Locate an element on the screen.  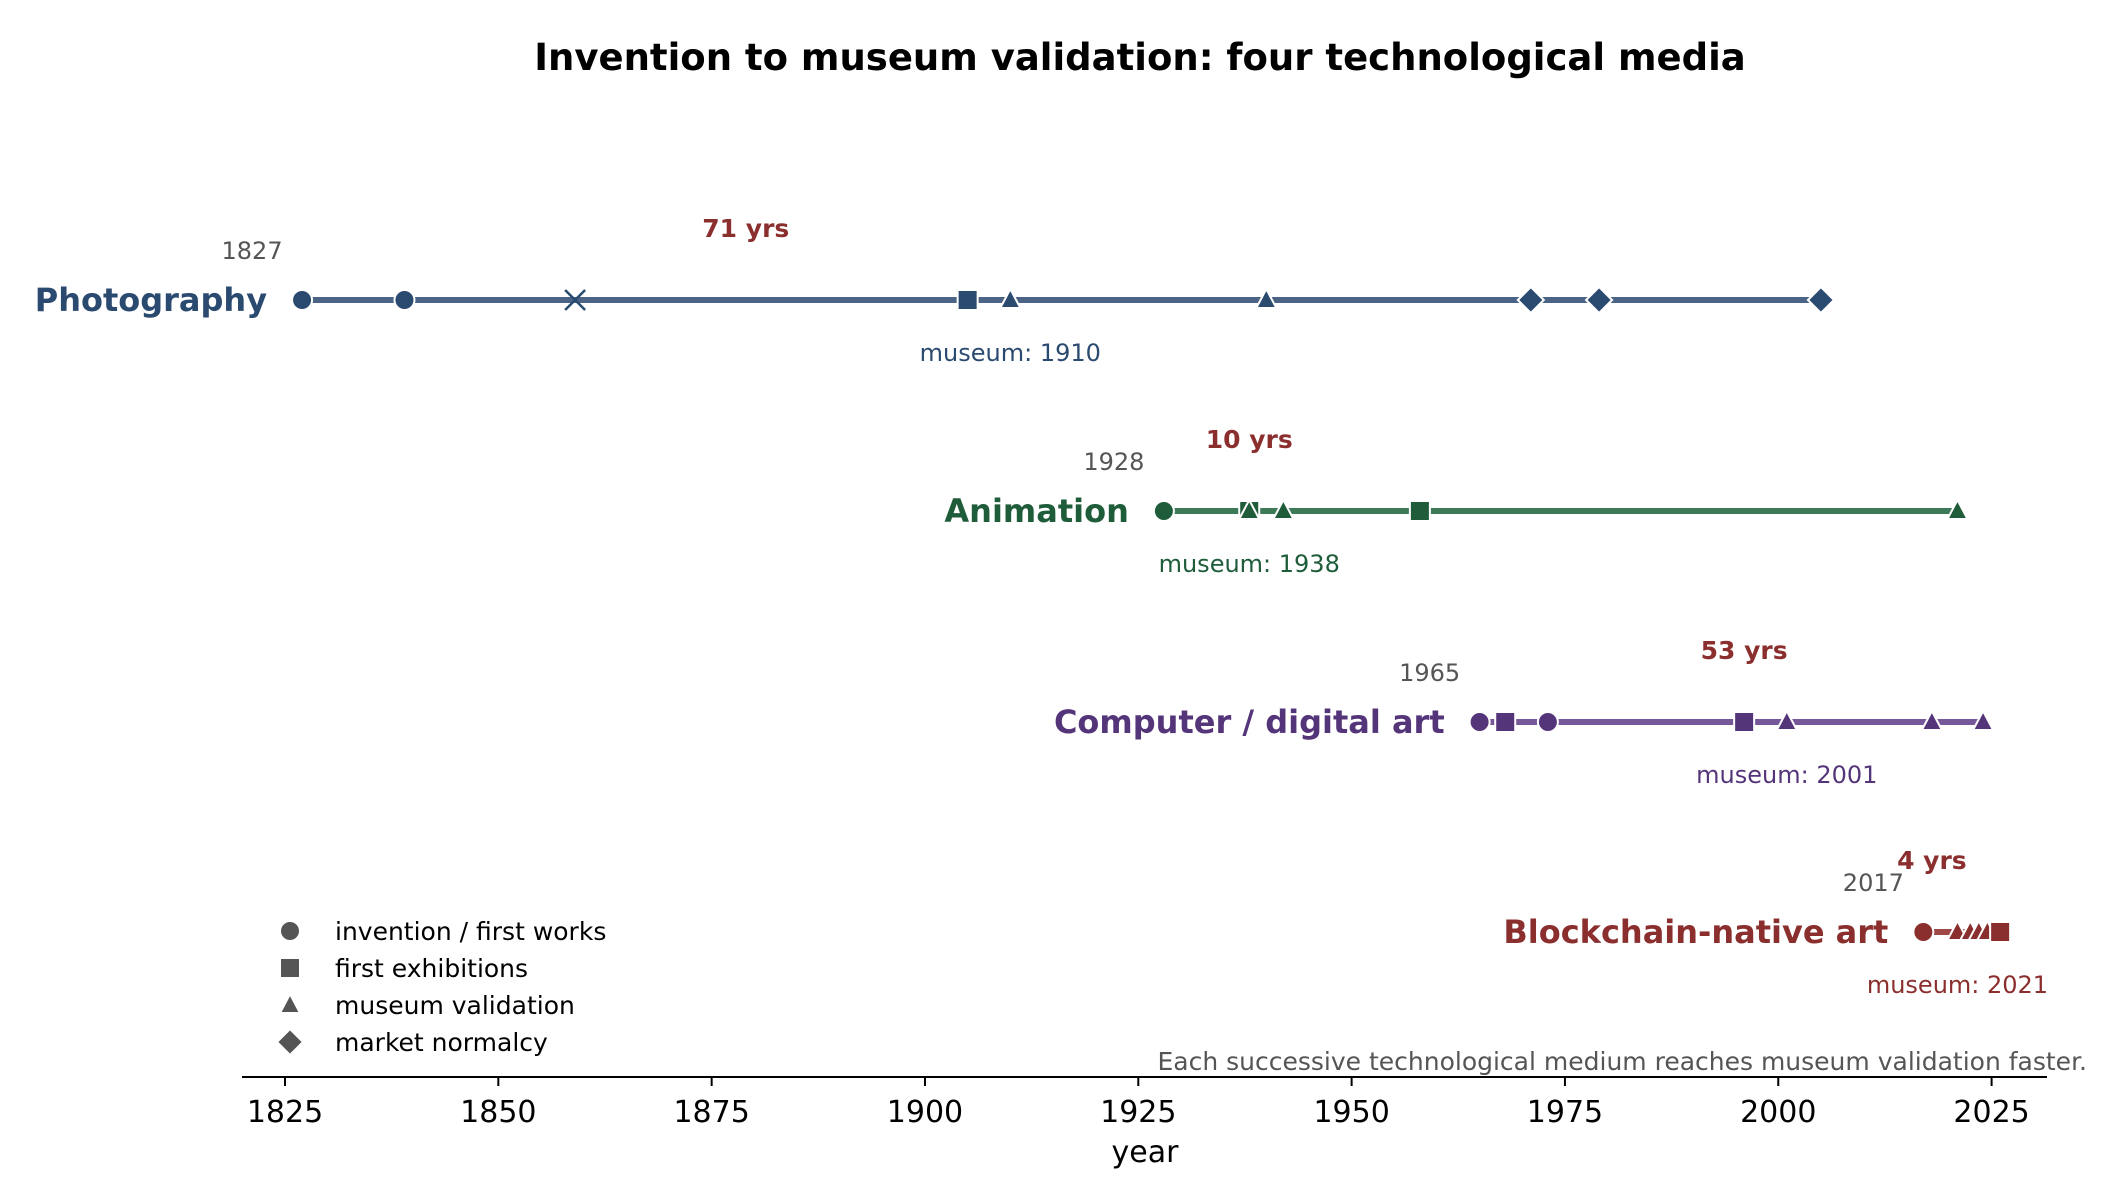
museum-year-label: museum: 1910 is located at coordinates (1010, 353).